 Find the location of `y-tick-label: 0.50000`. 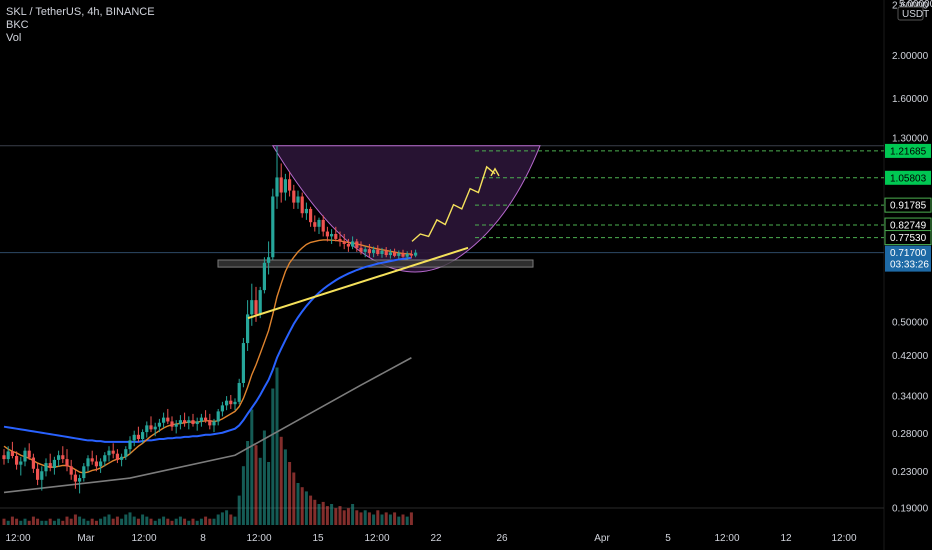

y-tick-label: 0.50000 is located at coordinates (910, 322).